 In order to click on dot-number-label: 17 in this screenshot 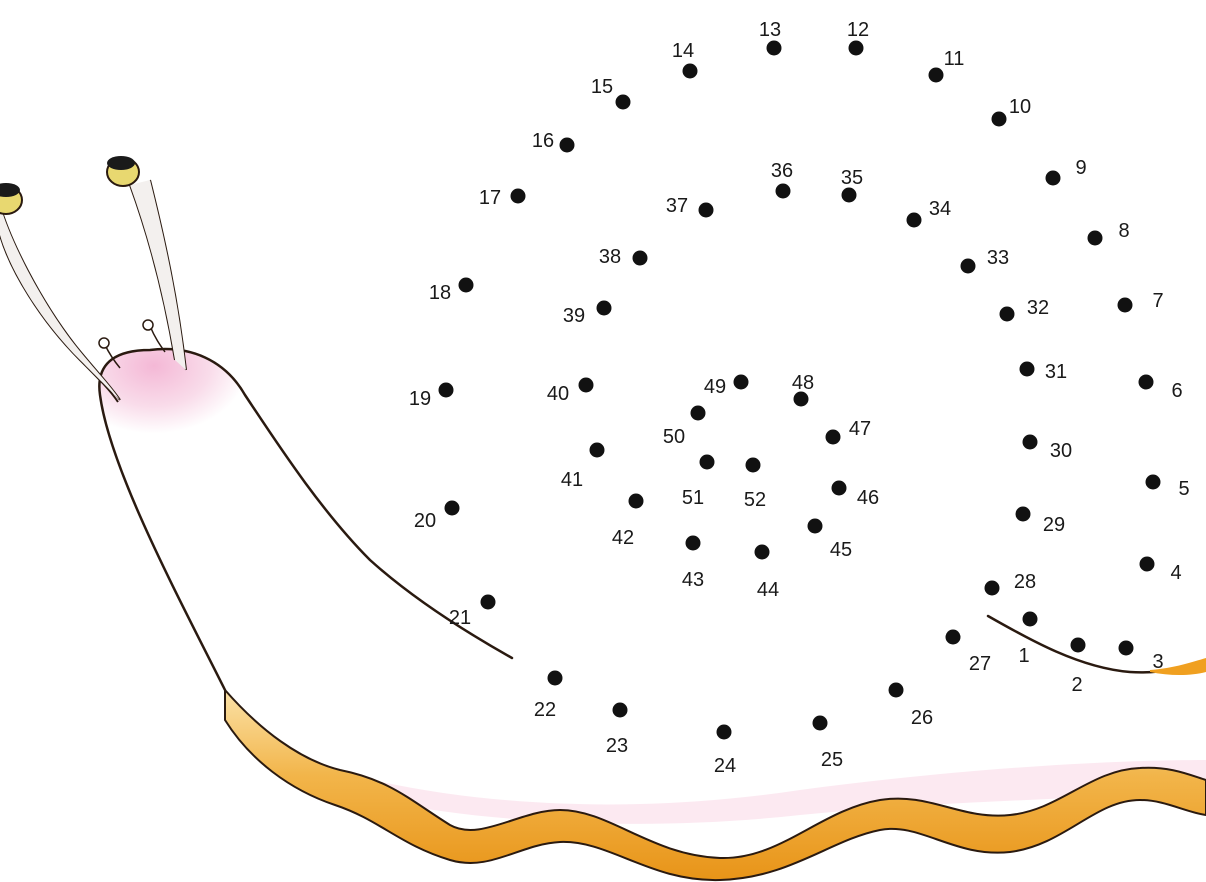, I will do `click(490, 198)`.